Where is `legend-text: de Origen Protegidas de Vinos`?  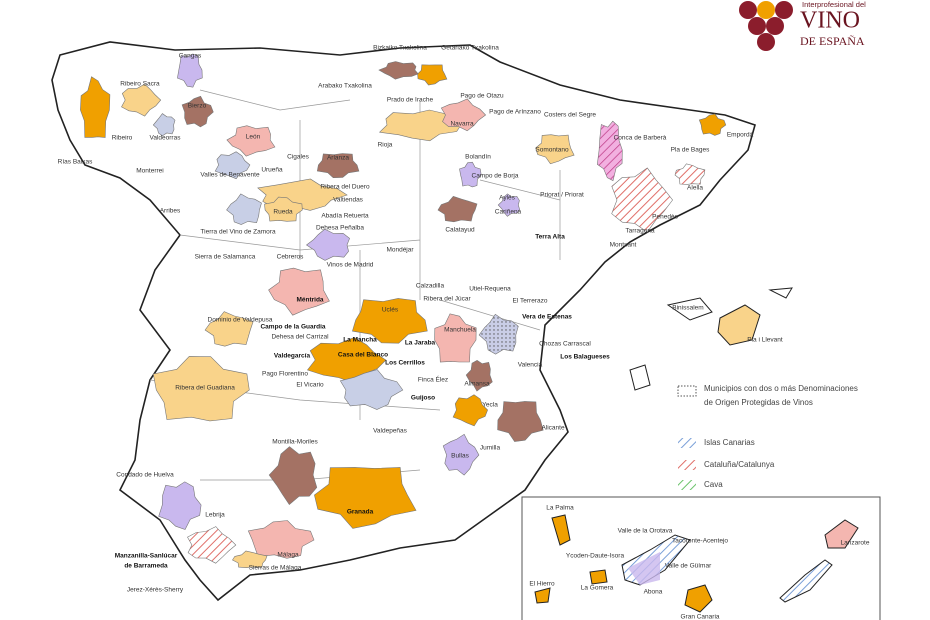 legend-text: de Origen Protegidas de Vinos is located at coordinates (758, 402).